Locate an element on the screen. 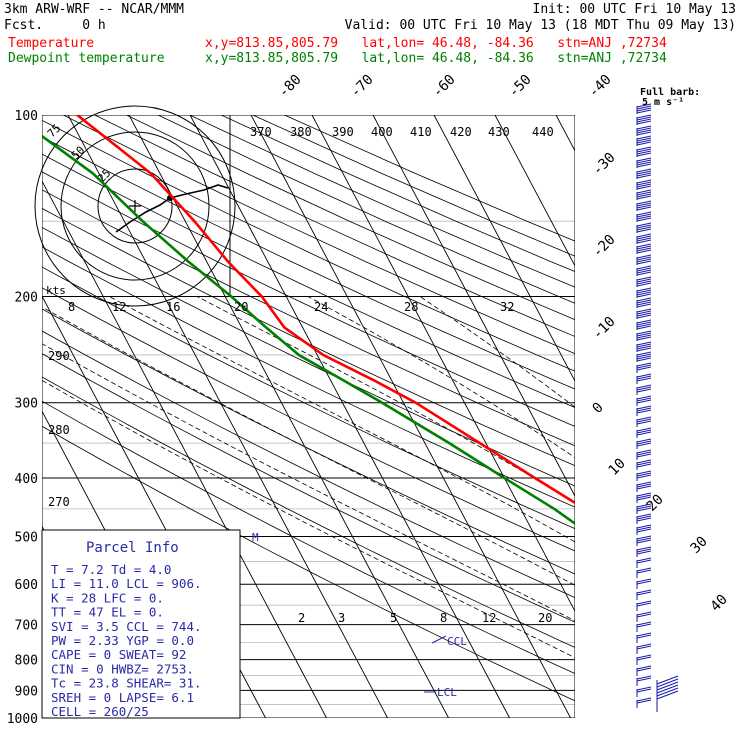 The height and width of the screenshot is (740, 740). mixing-ratio-label: 20 is located at coordinates (545, 618).